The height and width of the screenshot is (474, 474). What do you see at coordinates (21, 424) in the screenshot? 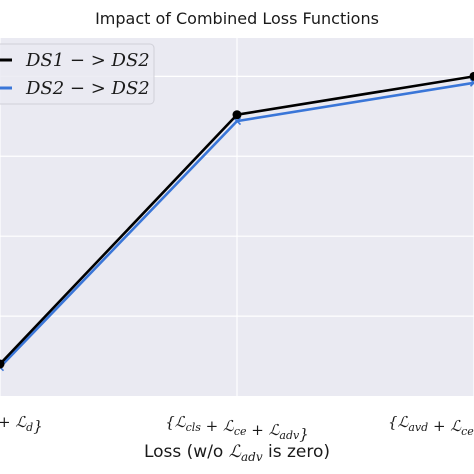
I see `x-tick-label-0: + ℒd}` at bounding box center [21, 424].